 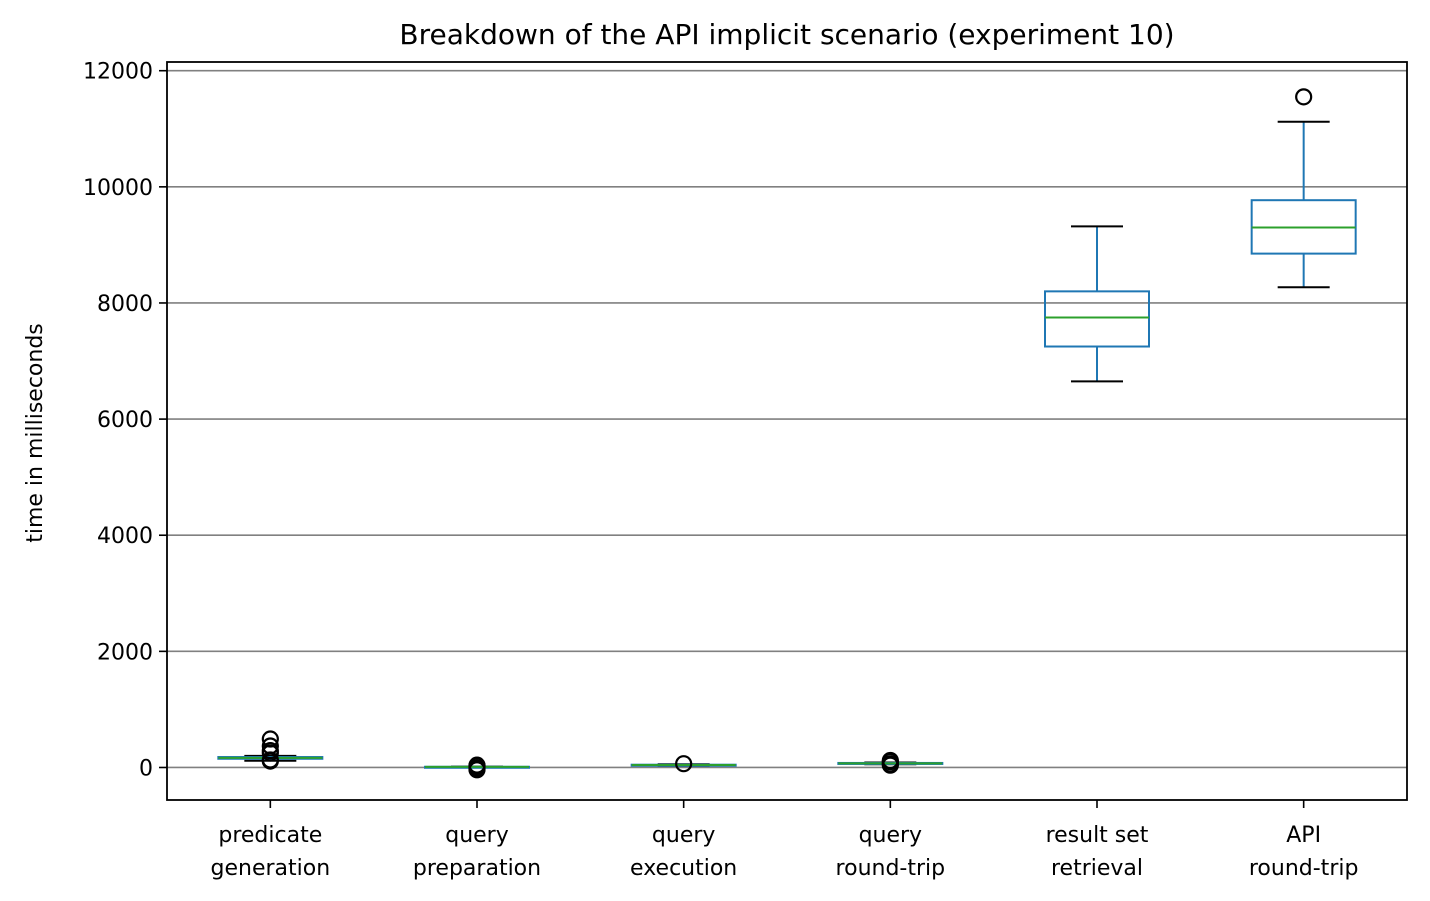 What do you see at coordinates (271, 868) in the screenshot?
I see `x-tick-label: generation` at bounding box center [271, 868].